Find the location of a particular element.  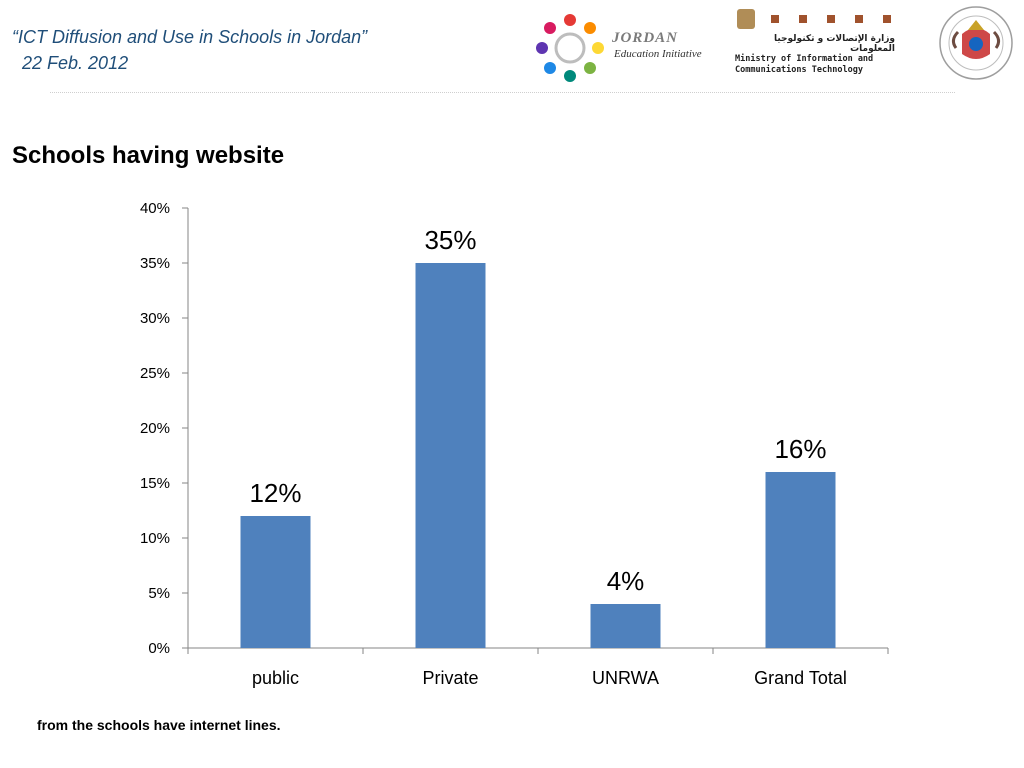

y-tick-label: 20% is located at coordinates (155, 428).